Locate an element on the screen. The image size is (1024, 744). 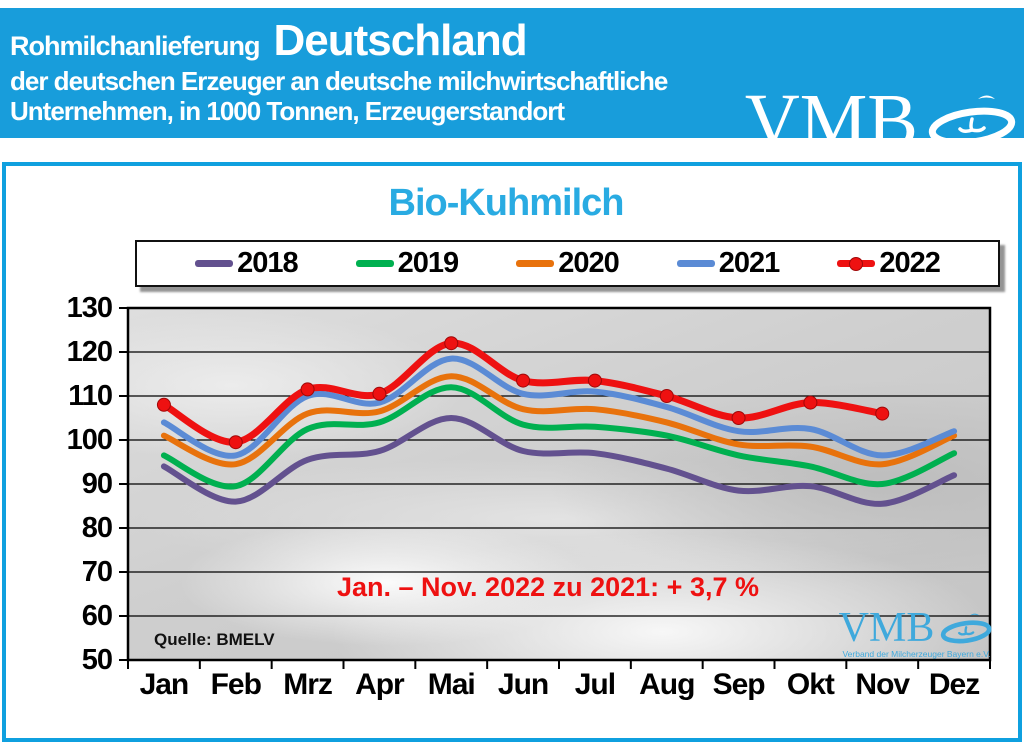
legend-item-2018: 2018 is located at coordinates (247, 263).